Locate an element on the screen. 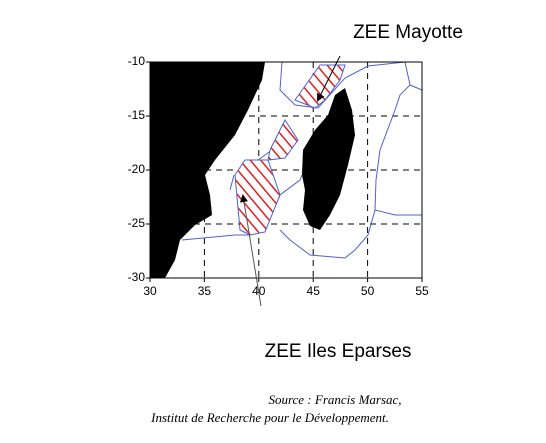 Image resolution: width=546 pixels, height=443 pixels. arrow-eparses is located at coordinates (251, 250).